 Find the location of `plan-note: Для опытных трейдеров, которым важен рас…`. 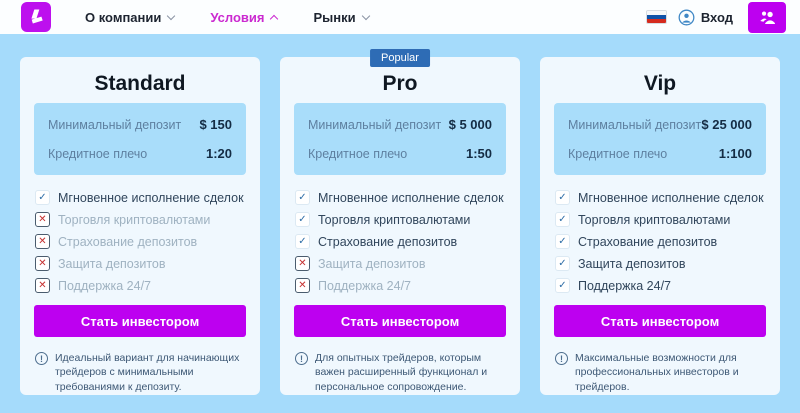

plan-note: Для опытных трейдеров, которым важен рас… is located at coordinates (400, 372).